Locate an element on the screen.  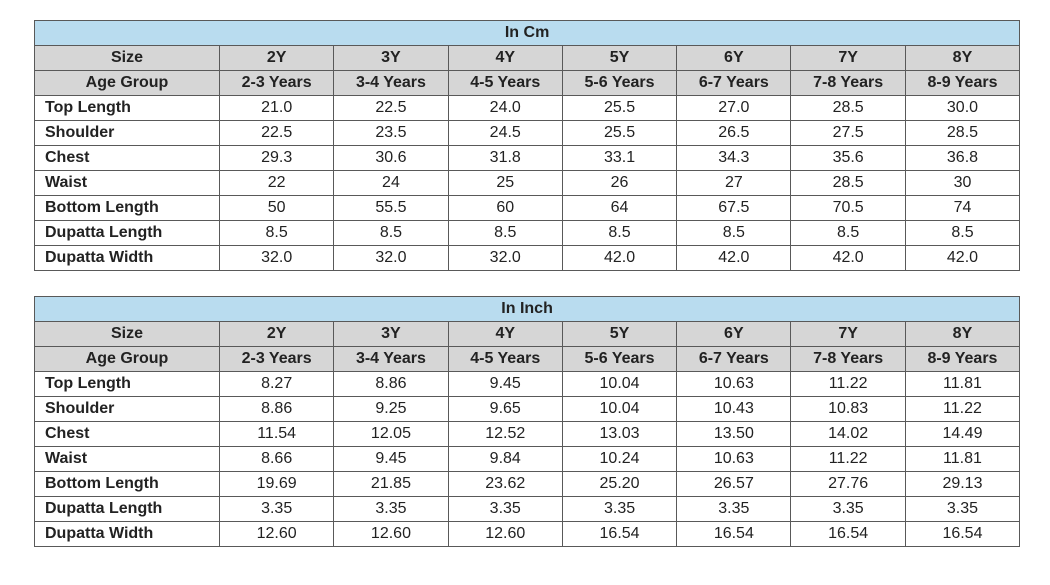
age-group-header-cell: 8-9 Years is located at coordinates (962, 359).